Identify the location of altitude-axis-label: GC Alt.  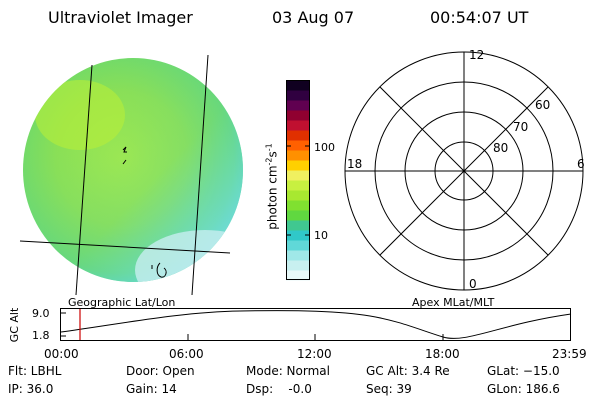
(14, 325).